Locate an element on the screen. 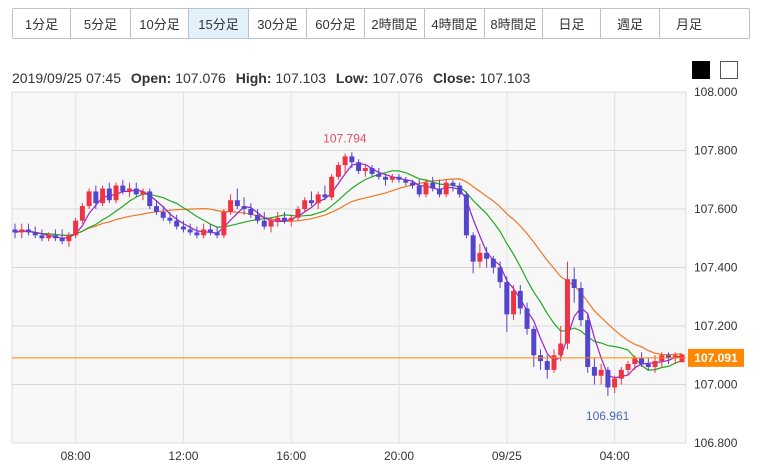 The width and height of the screenshot is (757, 468). timeframe-tabs: 1分足 5分足 10分足 15分足 30分足 60分足 2時間足 4時間足 8時間足 日足 週足 月足 is located at coordinates (381, 23).